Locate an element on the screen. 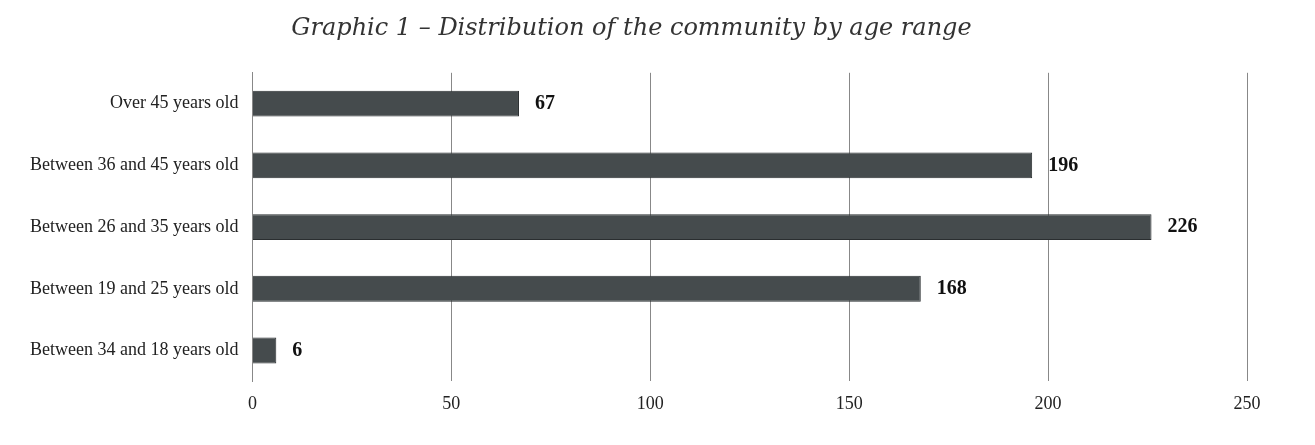 The image size is (1315, 445). x-tick-label: 200 is located at coordinates (1048, 402).